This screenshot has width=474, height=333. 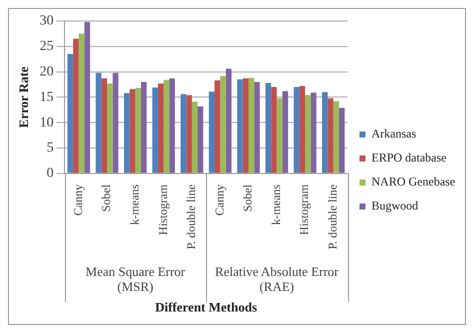 What do you see at coordinates (206, 307) in the screenshot?
I see `x-axis-title: Different Methods` at bounding box center [206, 307].